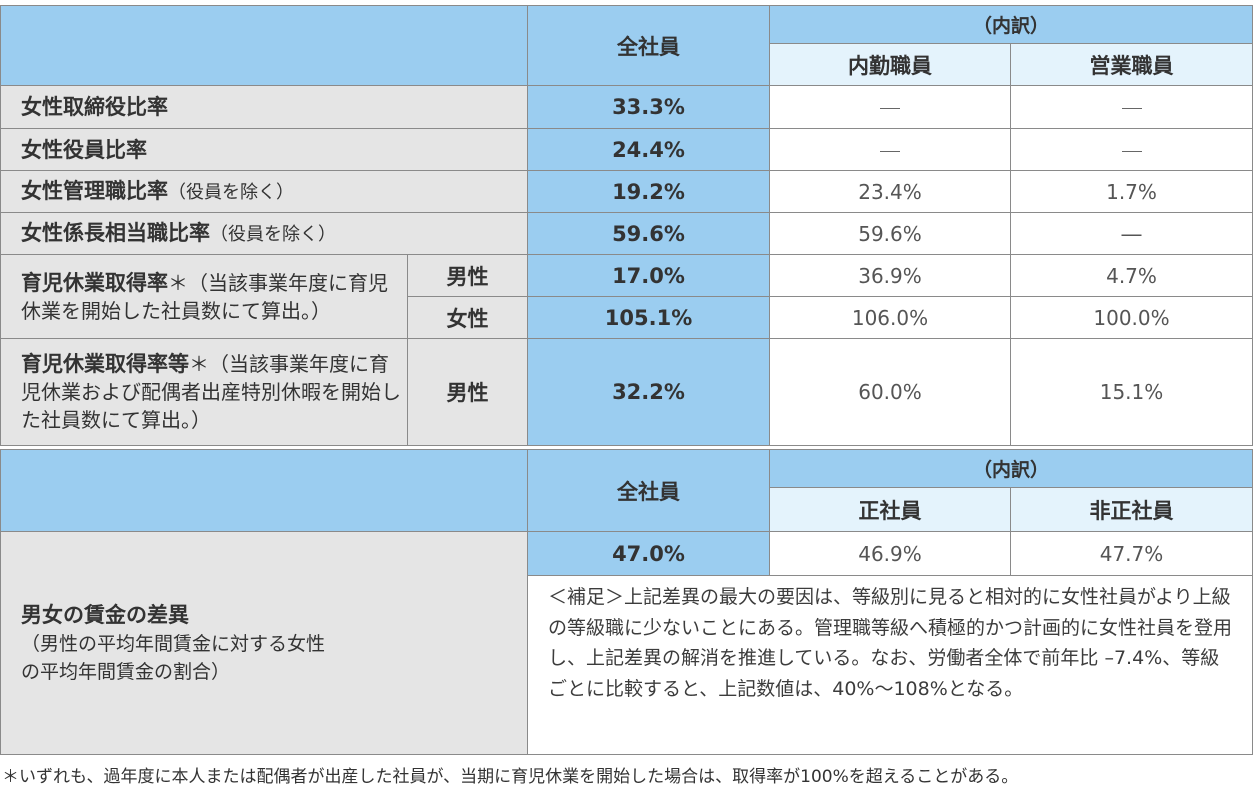  I want to click on row-label: 女性管理職比率（役員を除く）, so click(264, 191).